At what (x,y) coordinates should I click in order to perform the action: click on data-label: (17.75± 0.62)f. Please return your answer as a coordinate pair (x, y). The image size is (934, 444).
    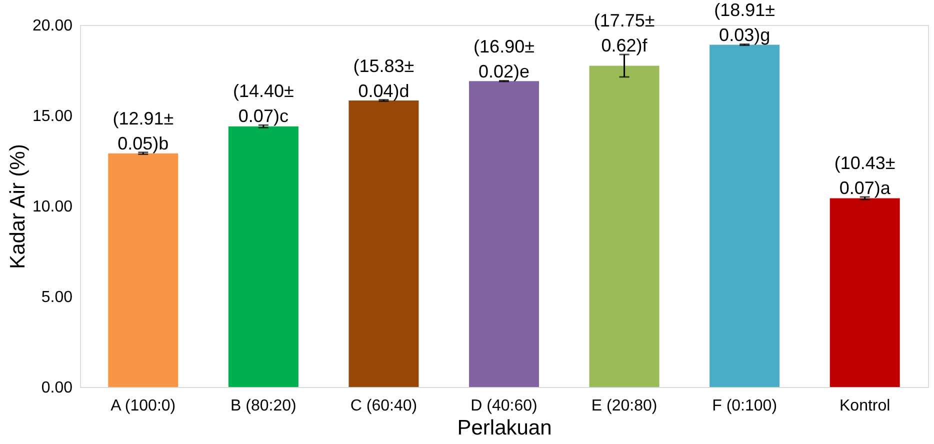
    Looking at the image, I should click on (624, 33).